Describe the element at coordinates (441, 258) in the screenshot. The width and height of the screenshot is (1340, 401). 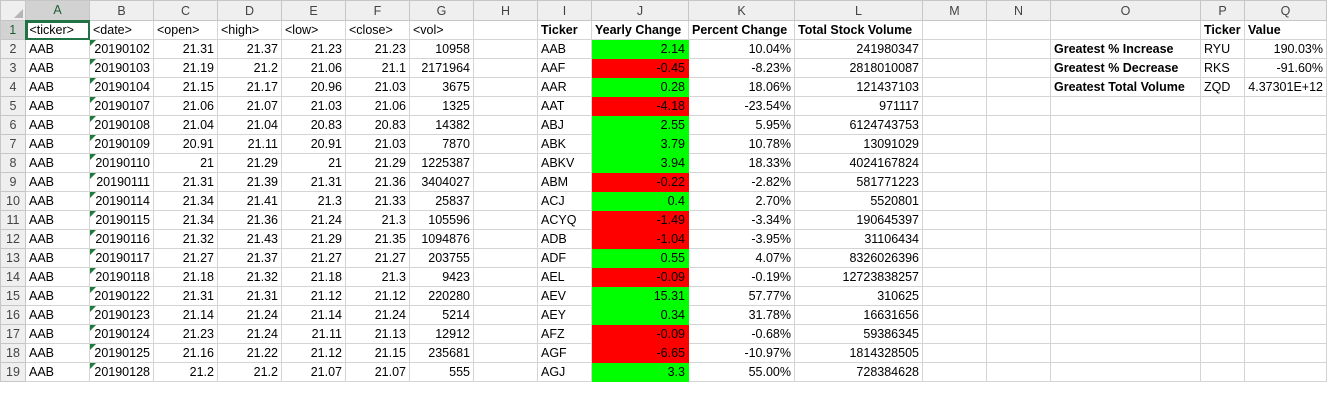
I see `raw-data-cell: 203755` at that location.